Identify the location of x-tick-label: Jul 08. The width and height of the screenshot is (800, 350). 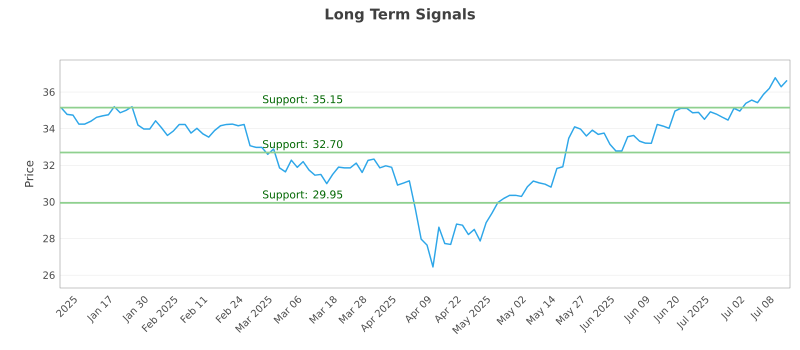
(762, 309).